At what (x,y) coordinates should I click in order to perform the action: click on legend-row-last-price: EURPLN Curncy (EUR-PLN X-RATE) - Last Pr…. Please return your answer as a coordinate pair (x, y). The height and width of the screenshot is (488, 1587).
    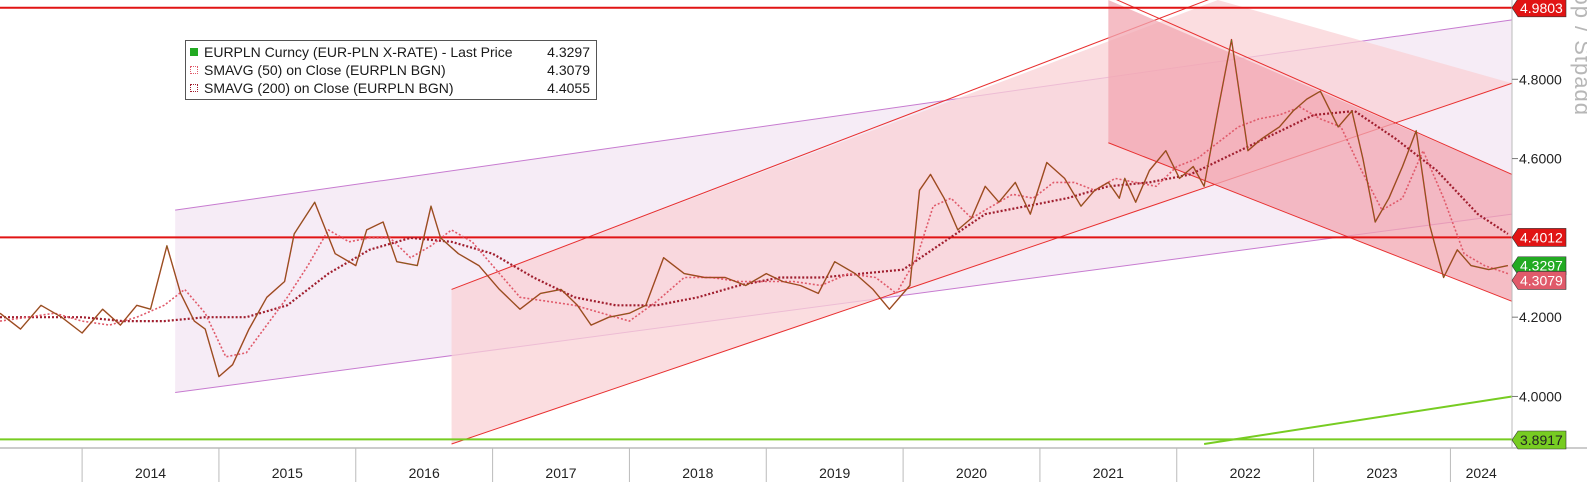
    Looking at the image, I should click on (390, 52).